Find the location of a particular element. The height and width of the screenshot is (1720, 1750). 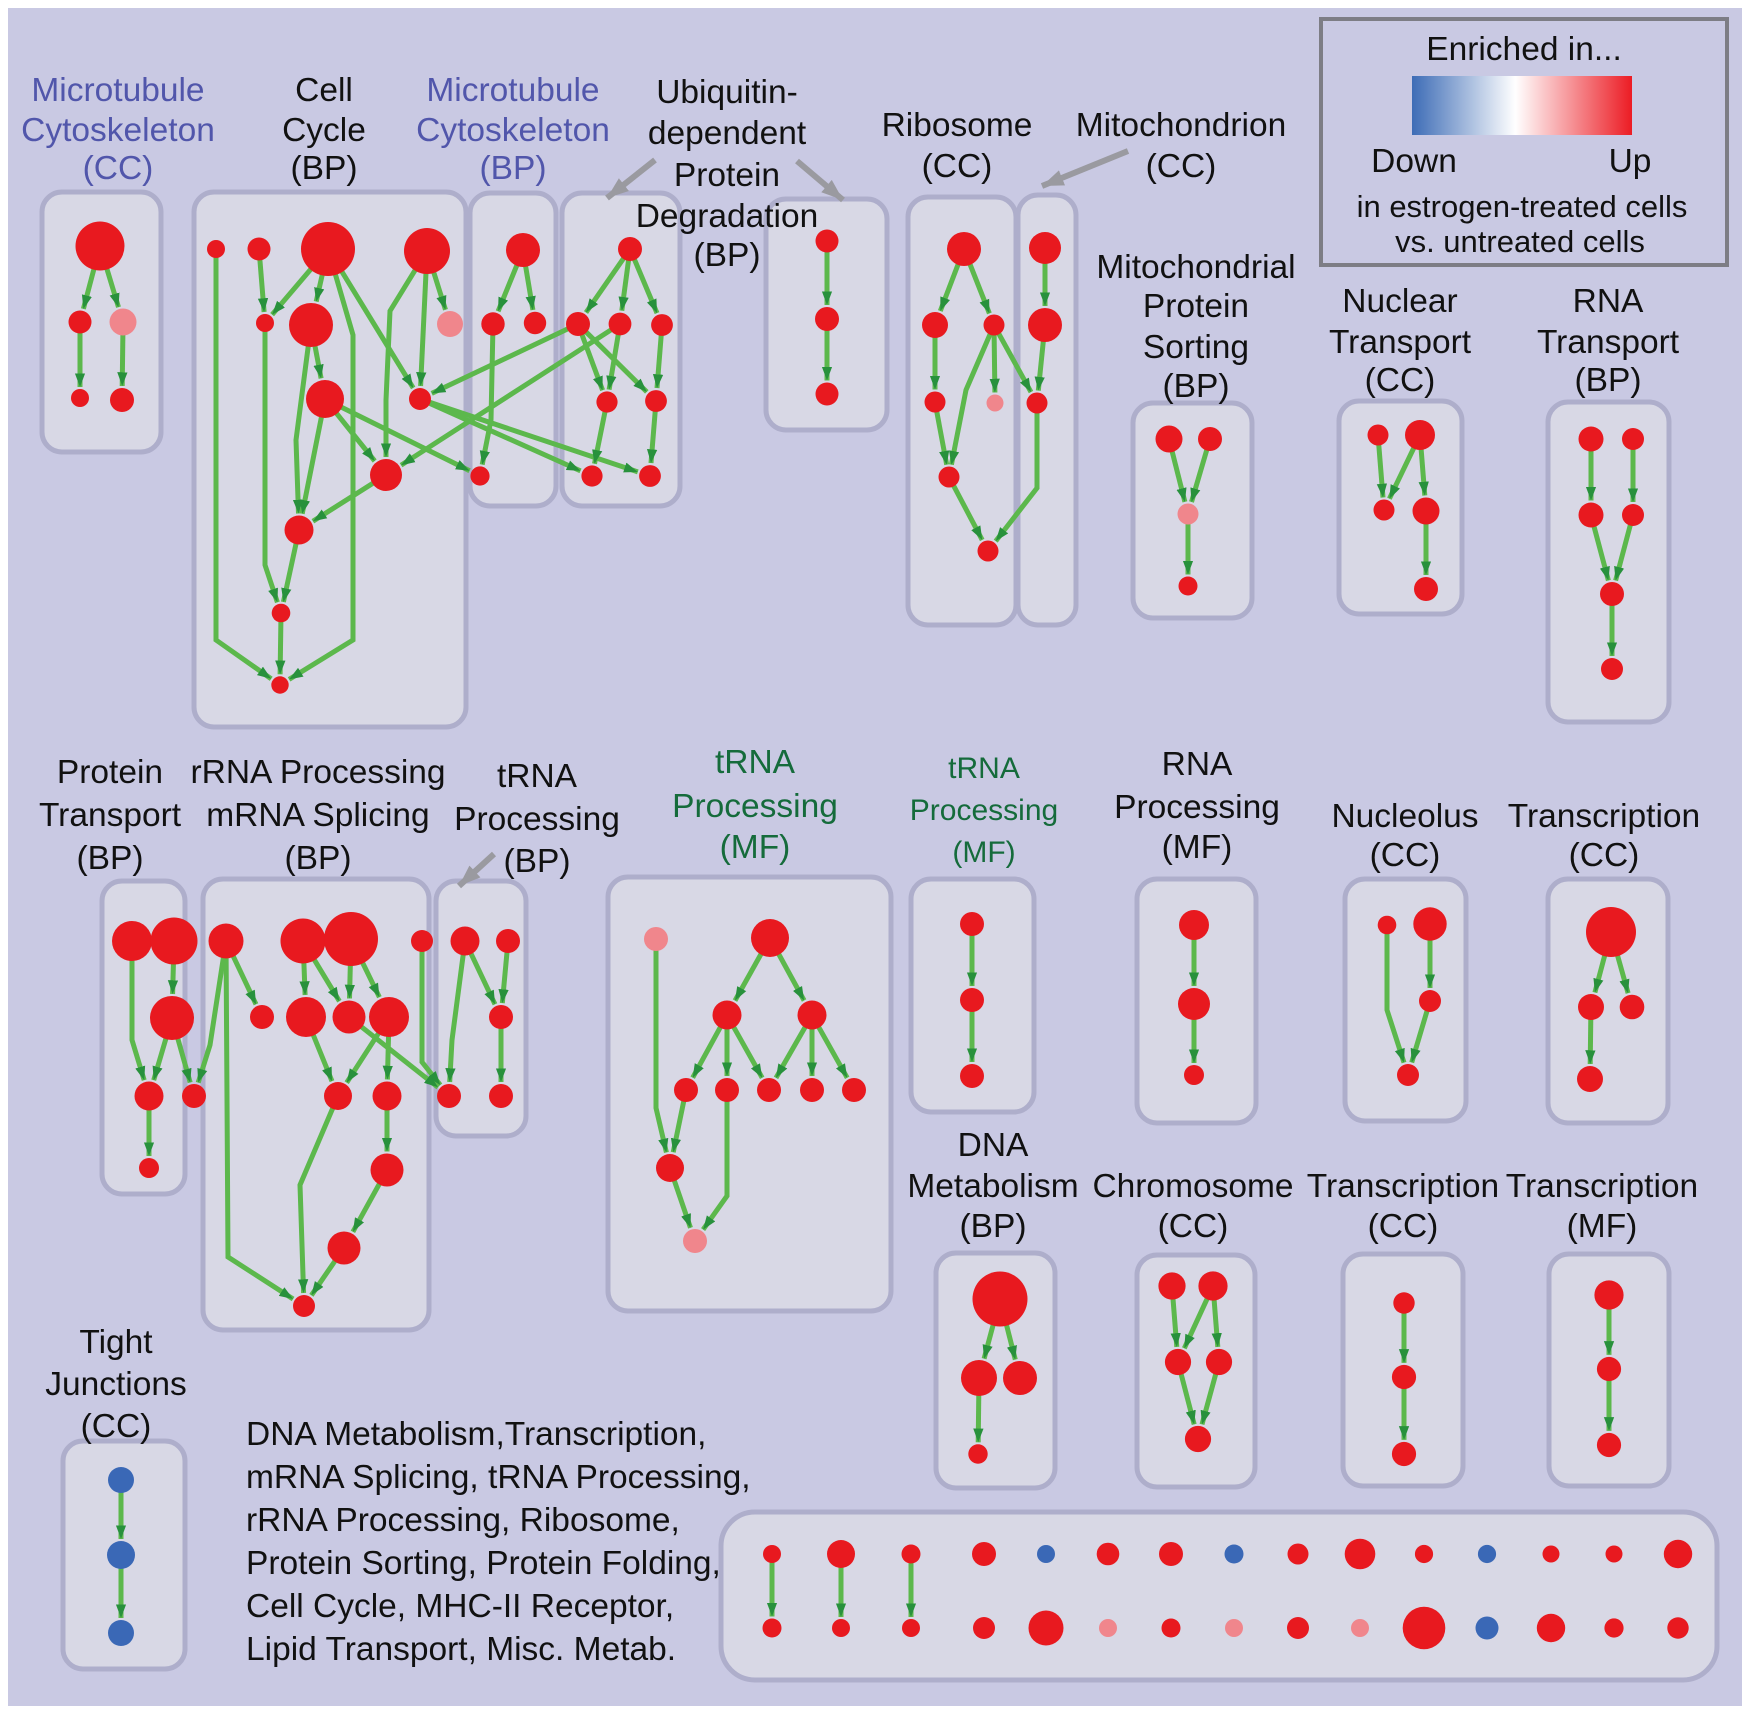

svg-text: DNA Metabolism,Transcription, is located at coordinates (476, 1434).